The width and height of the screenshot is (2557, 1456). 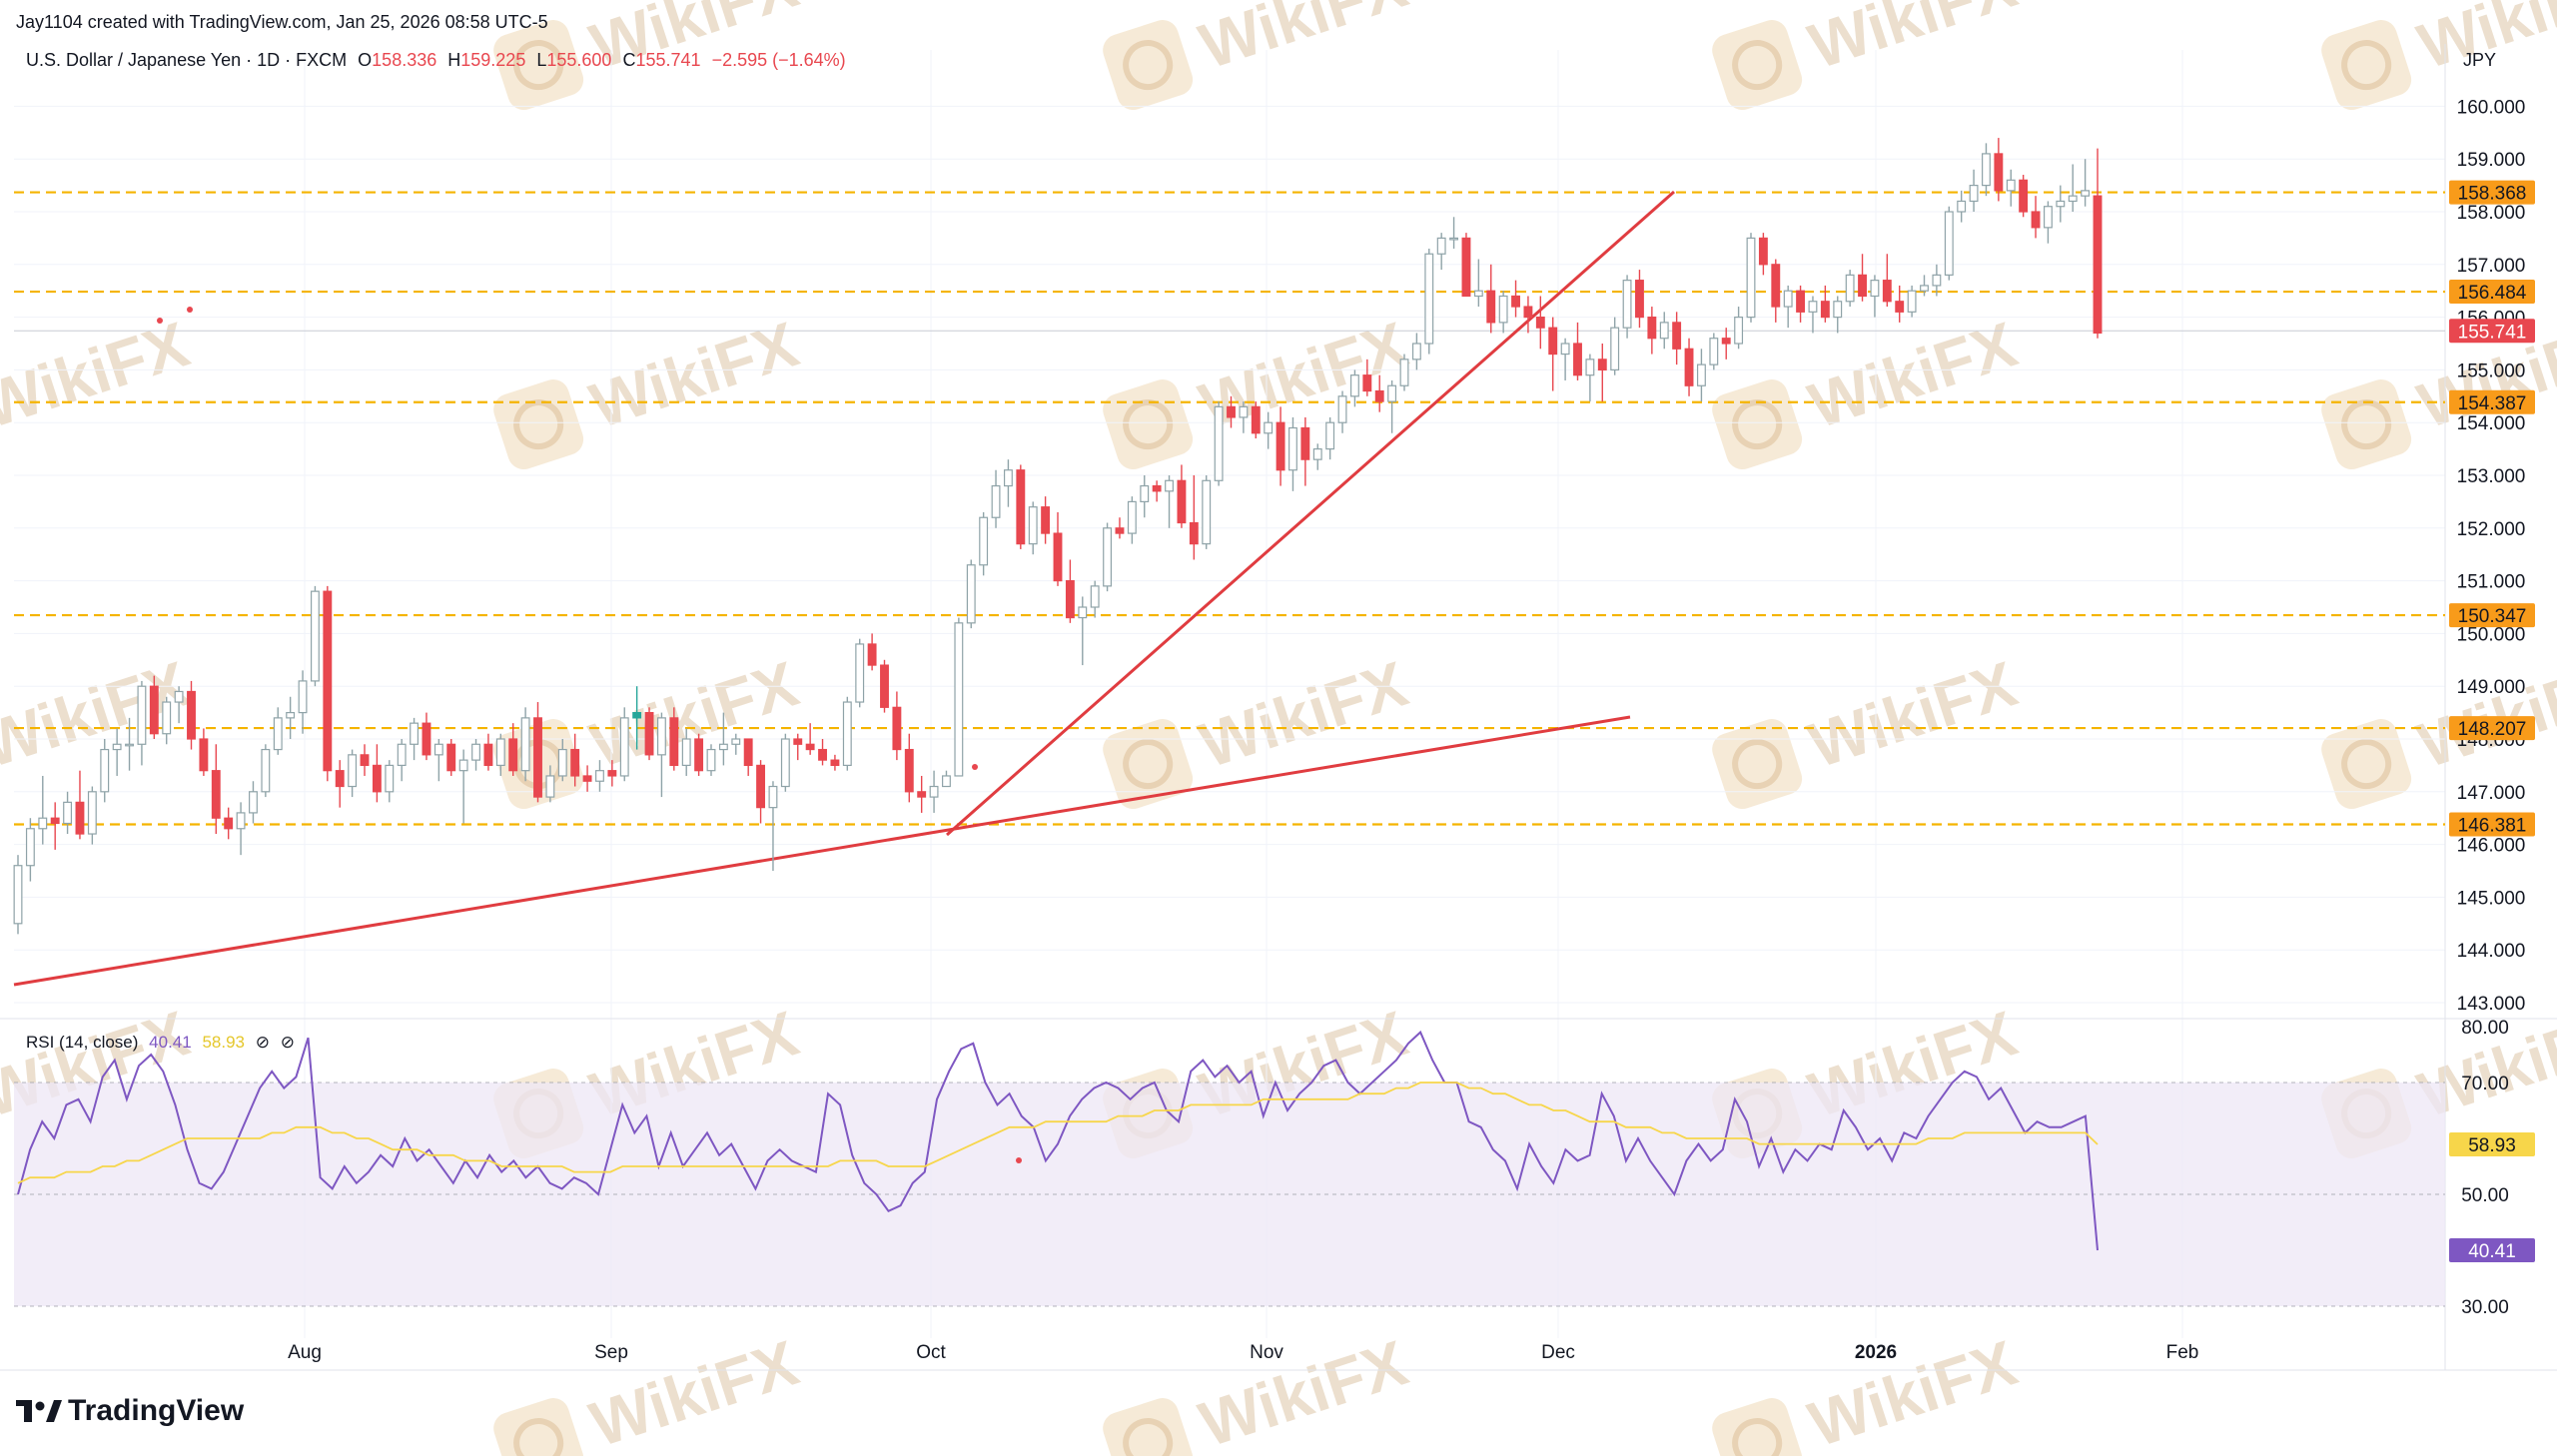 What do you see at coordinates (2492, 1250) in the screenshot?
I see `rsi-tag: 40.41` at bounding box center [2492, 1250].